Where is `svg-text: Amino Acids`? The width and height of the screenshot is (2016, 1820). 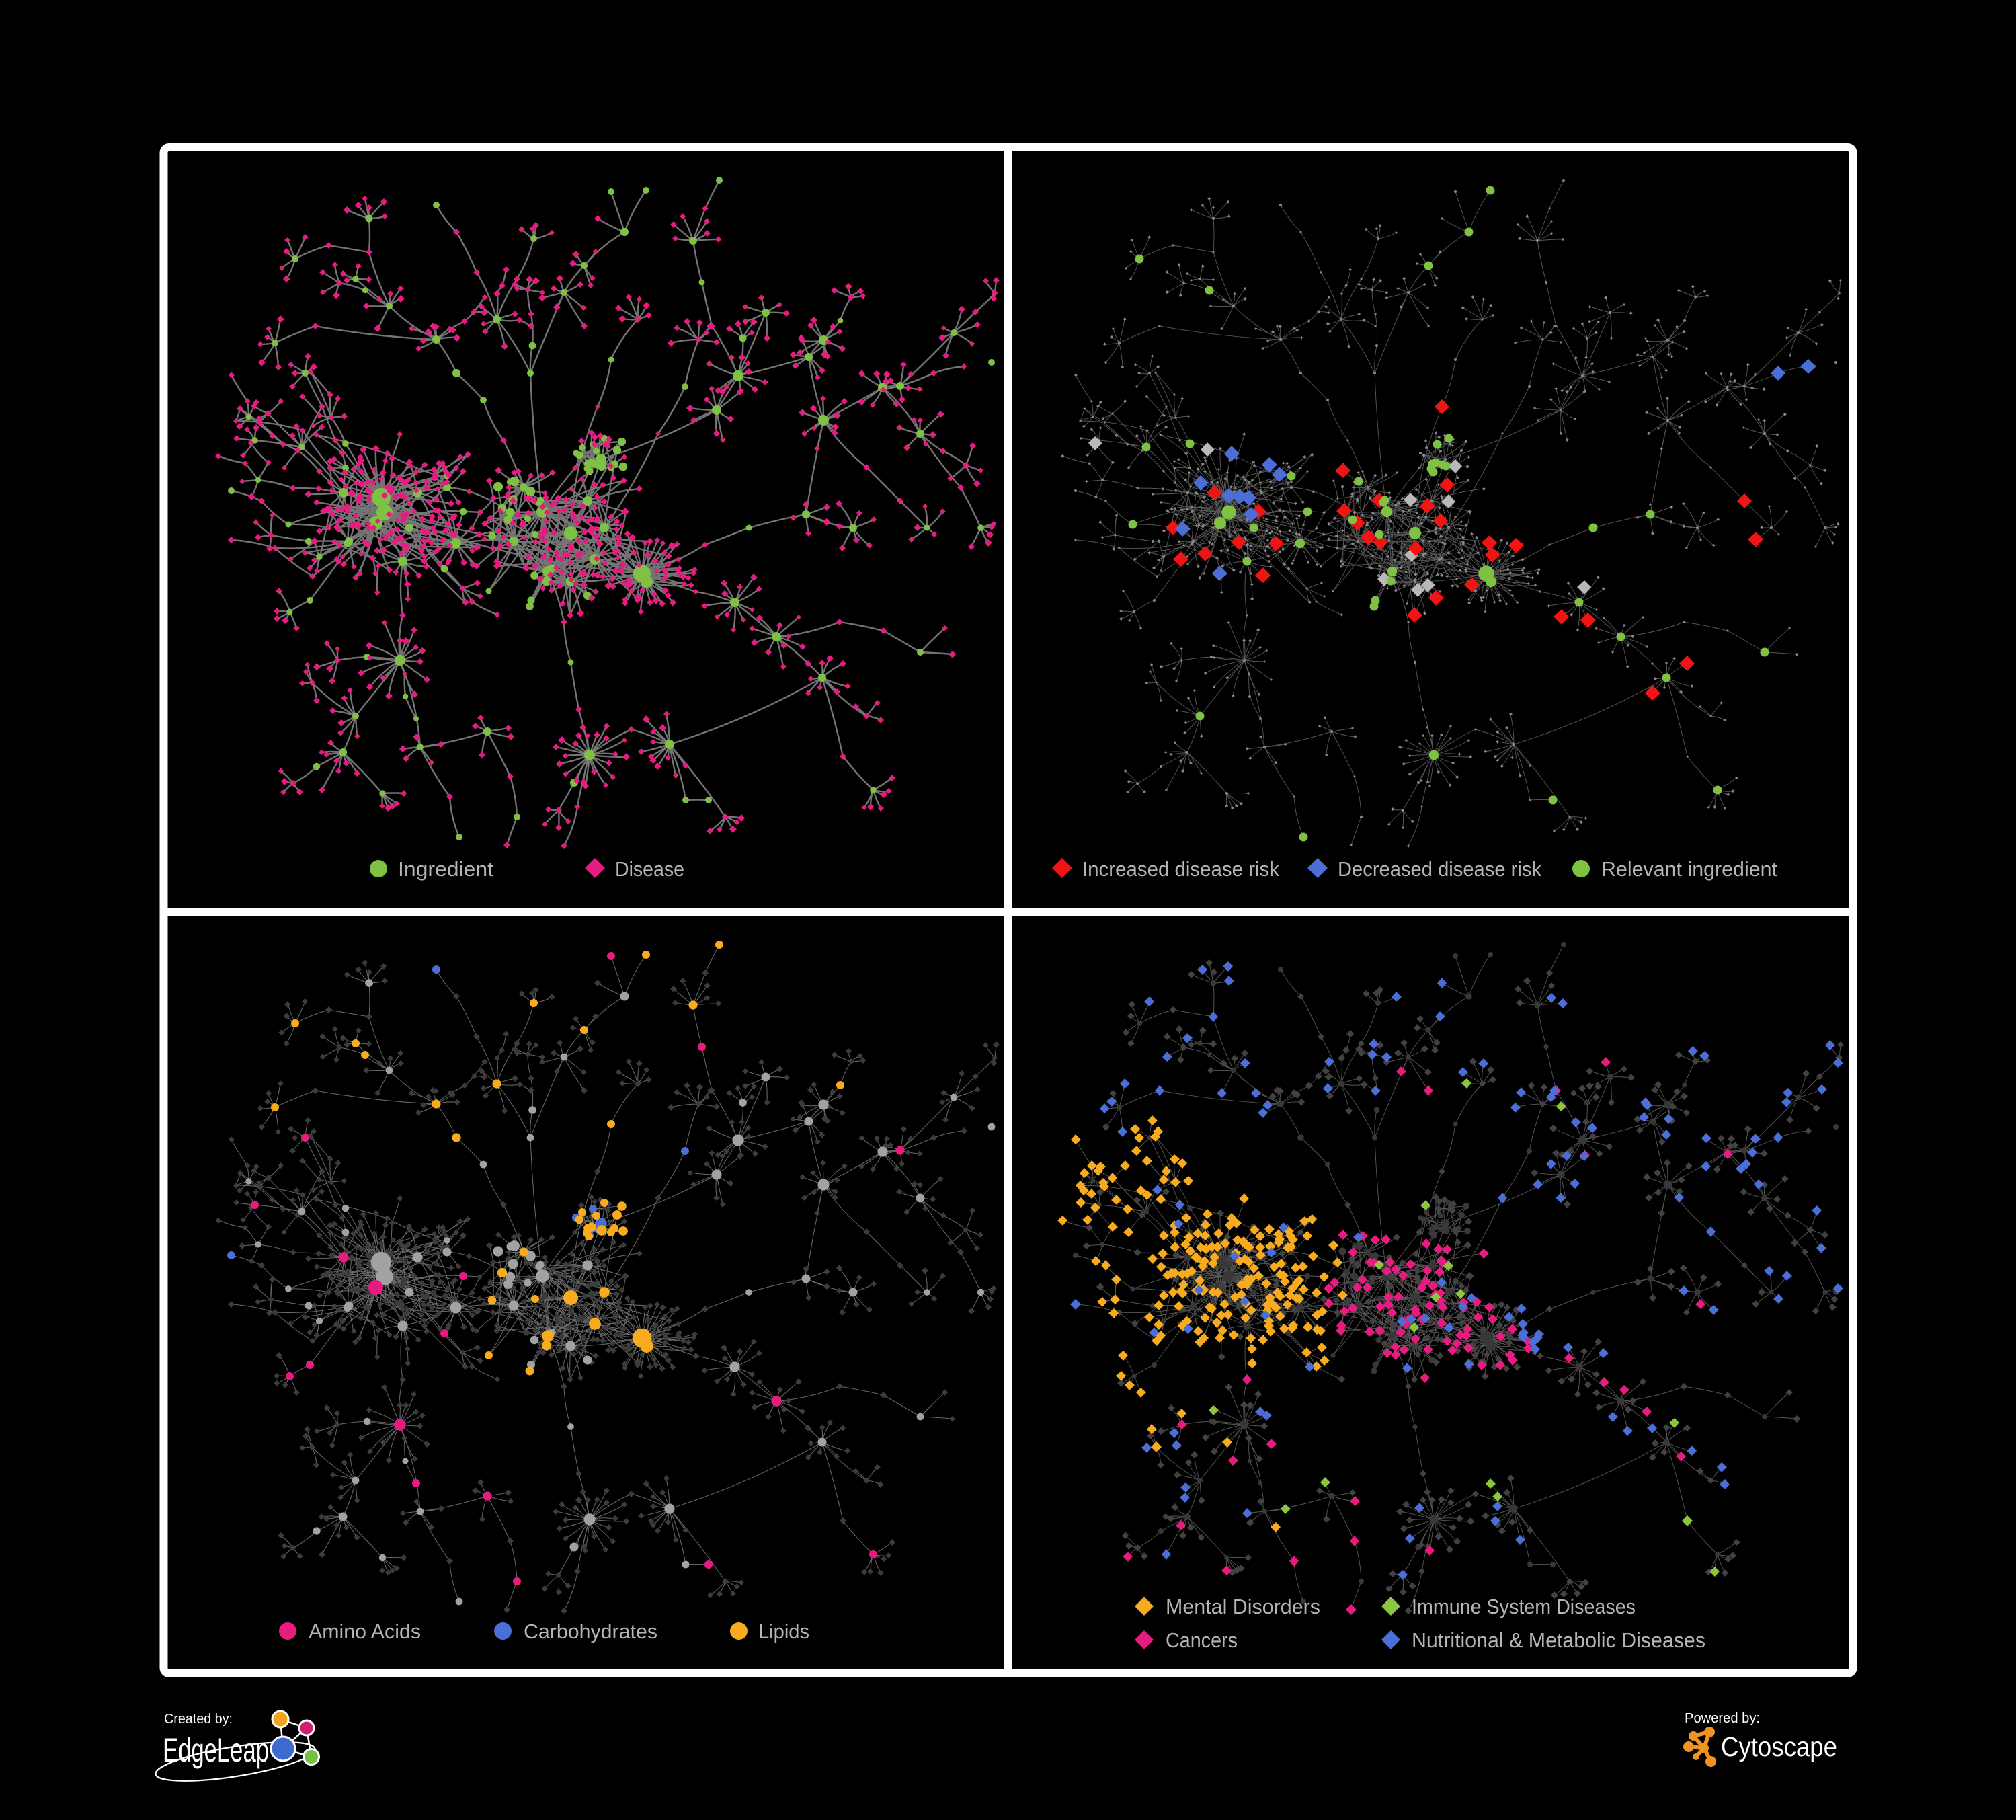 svg-text: Amino Acids is located at coordinates (365, 1631).